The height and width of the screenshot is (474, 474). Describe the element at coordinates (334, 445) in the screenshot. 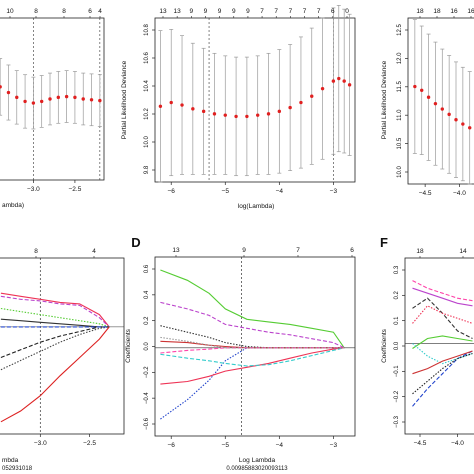

I see `d-x-tick-label: −3` at that location.